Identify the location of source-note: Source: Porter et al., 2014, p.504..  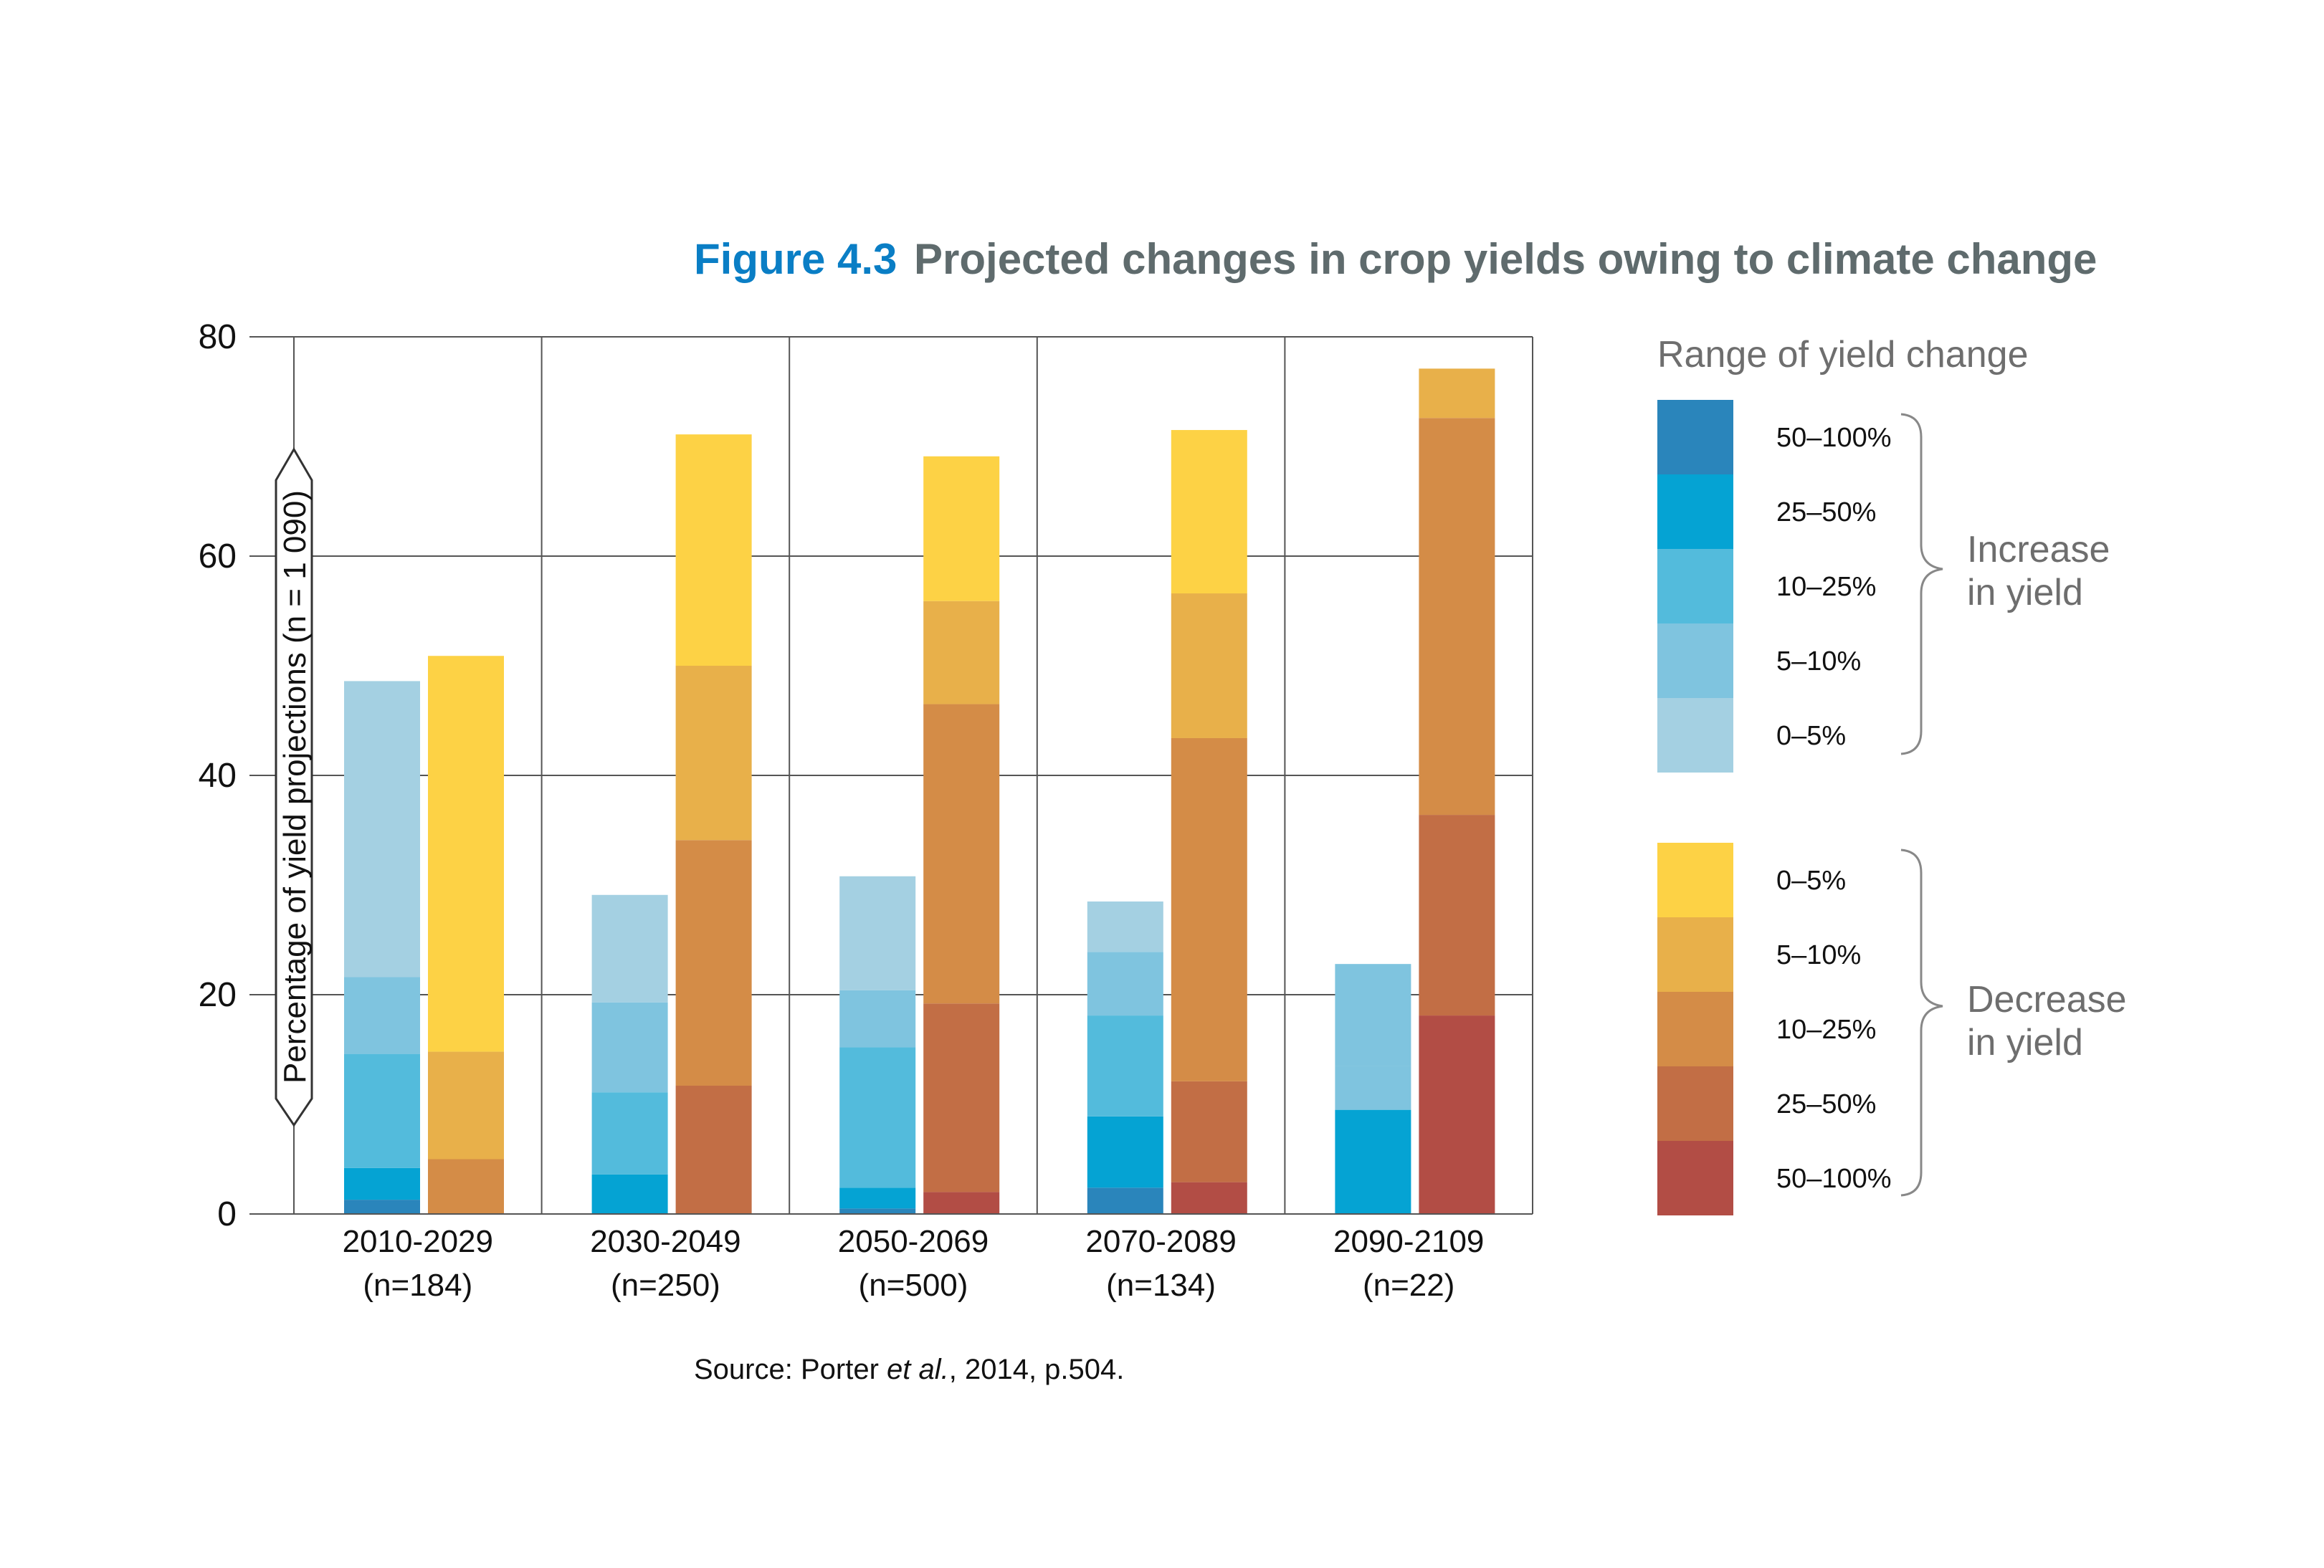
(909, 1370).